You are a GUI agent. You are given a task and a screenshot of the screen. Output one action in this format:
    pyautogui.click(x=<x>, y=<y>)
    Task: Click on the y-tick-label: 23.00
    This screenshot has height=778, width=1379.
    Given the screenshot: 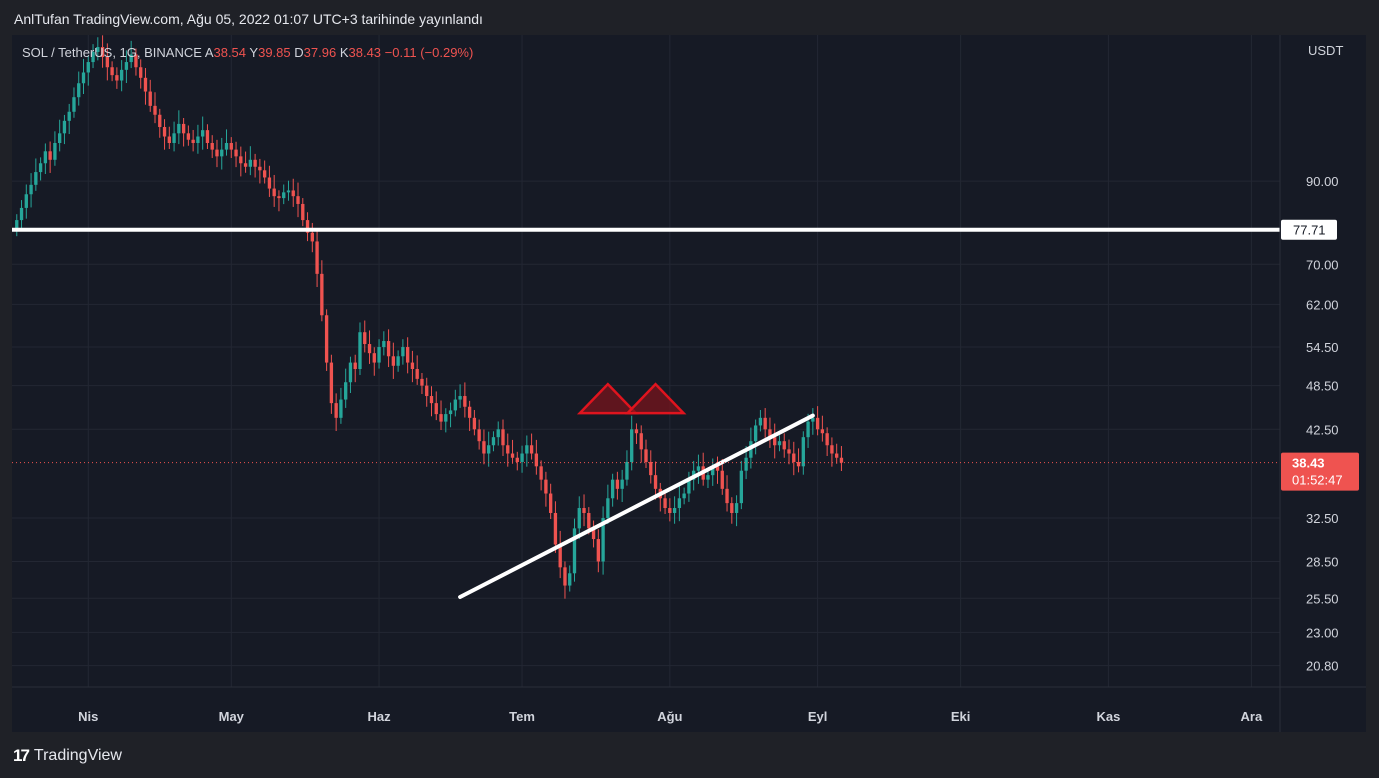 What is the action you would take?
    pyautogui.click(x=1322, y=632)
    